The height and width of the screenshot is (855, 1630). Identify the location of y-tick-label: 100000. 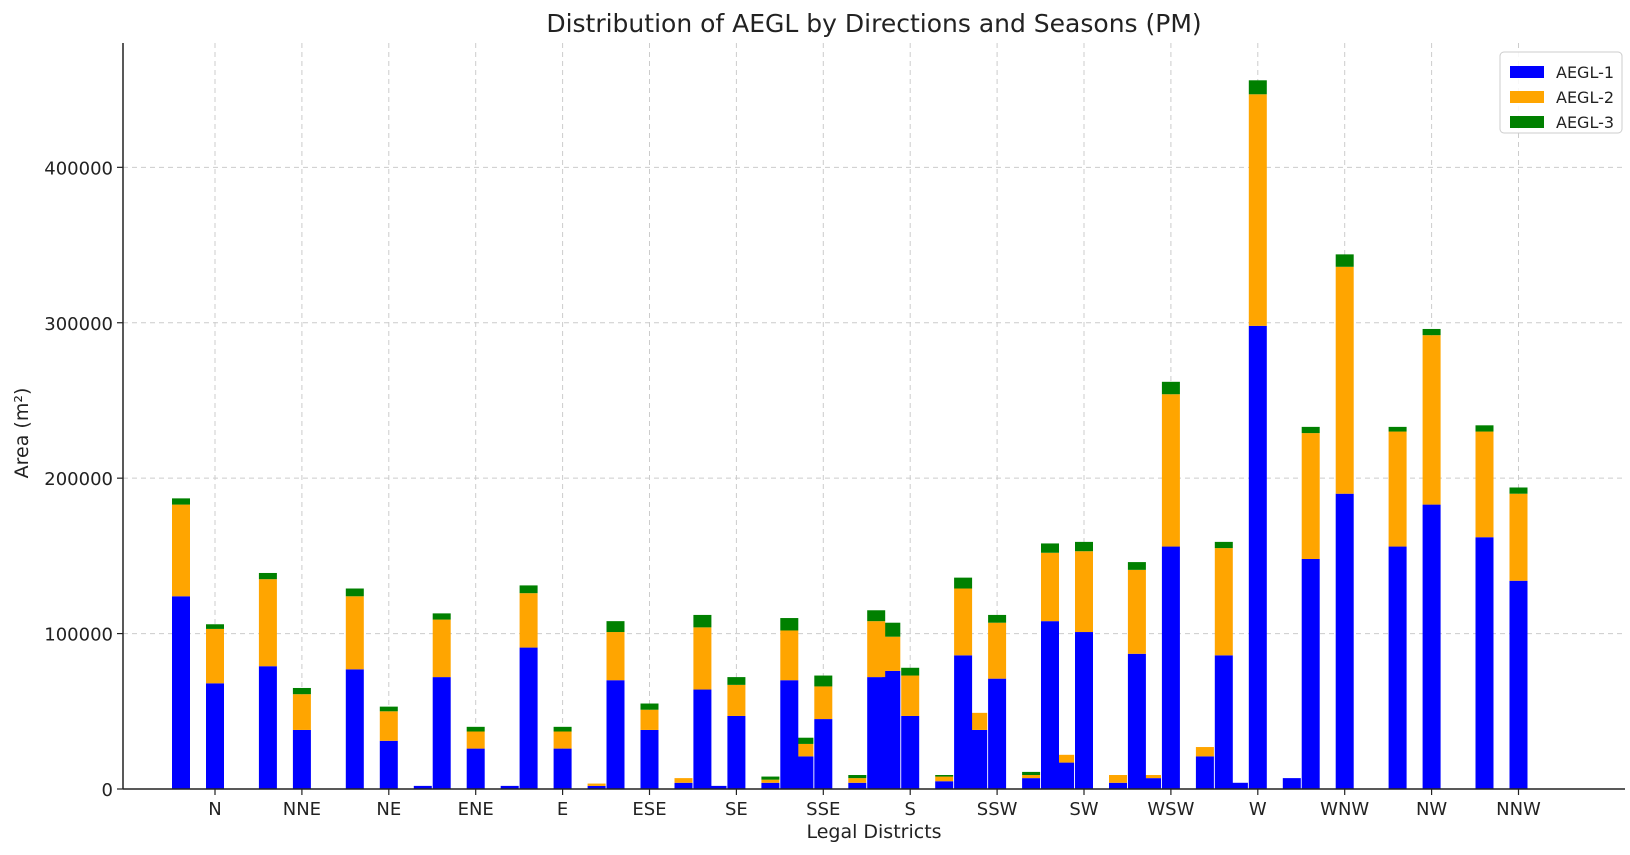
(78, 635).